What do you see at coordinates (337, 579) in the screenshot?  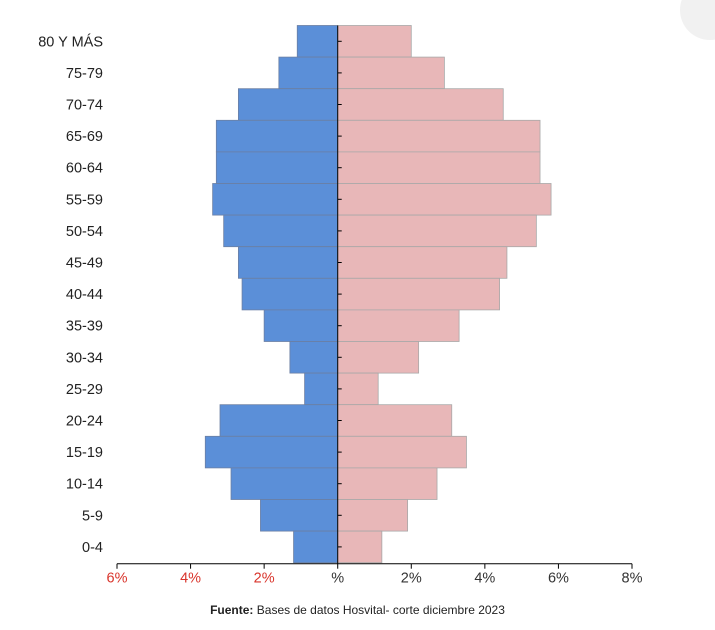 I see `x-tick-label: %` at bounding box center [337, 579].